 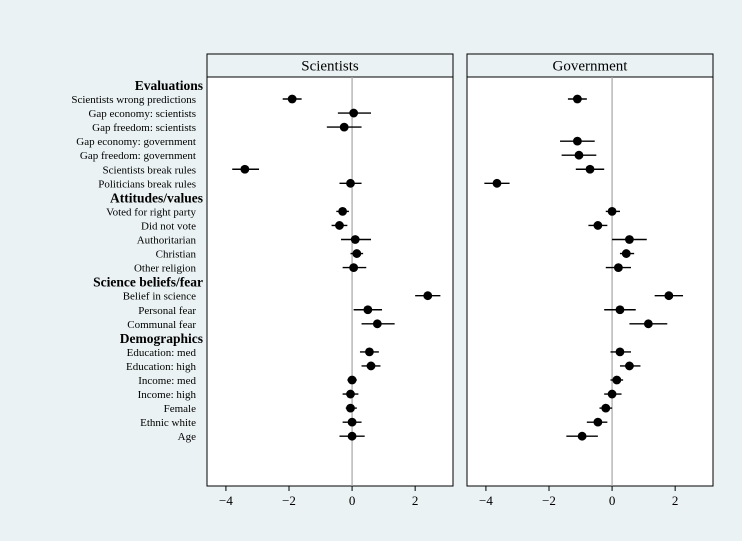 I want to click on row-label: Education: high, so click(x=161, y=367).